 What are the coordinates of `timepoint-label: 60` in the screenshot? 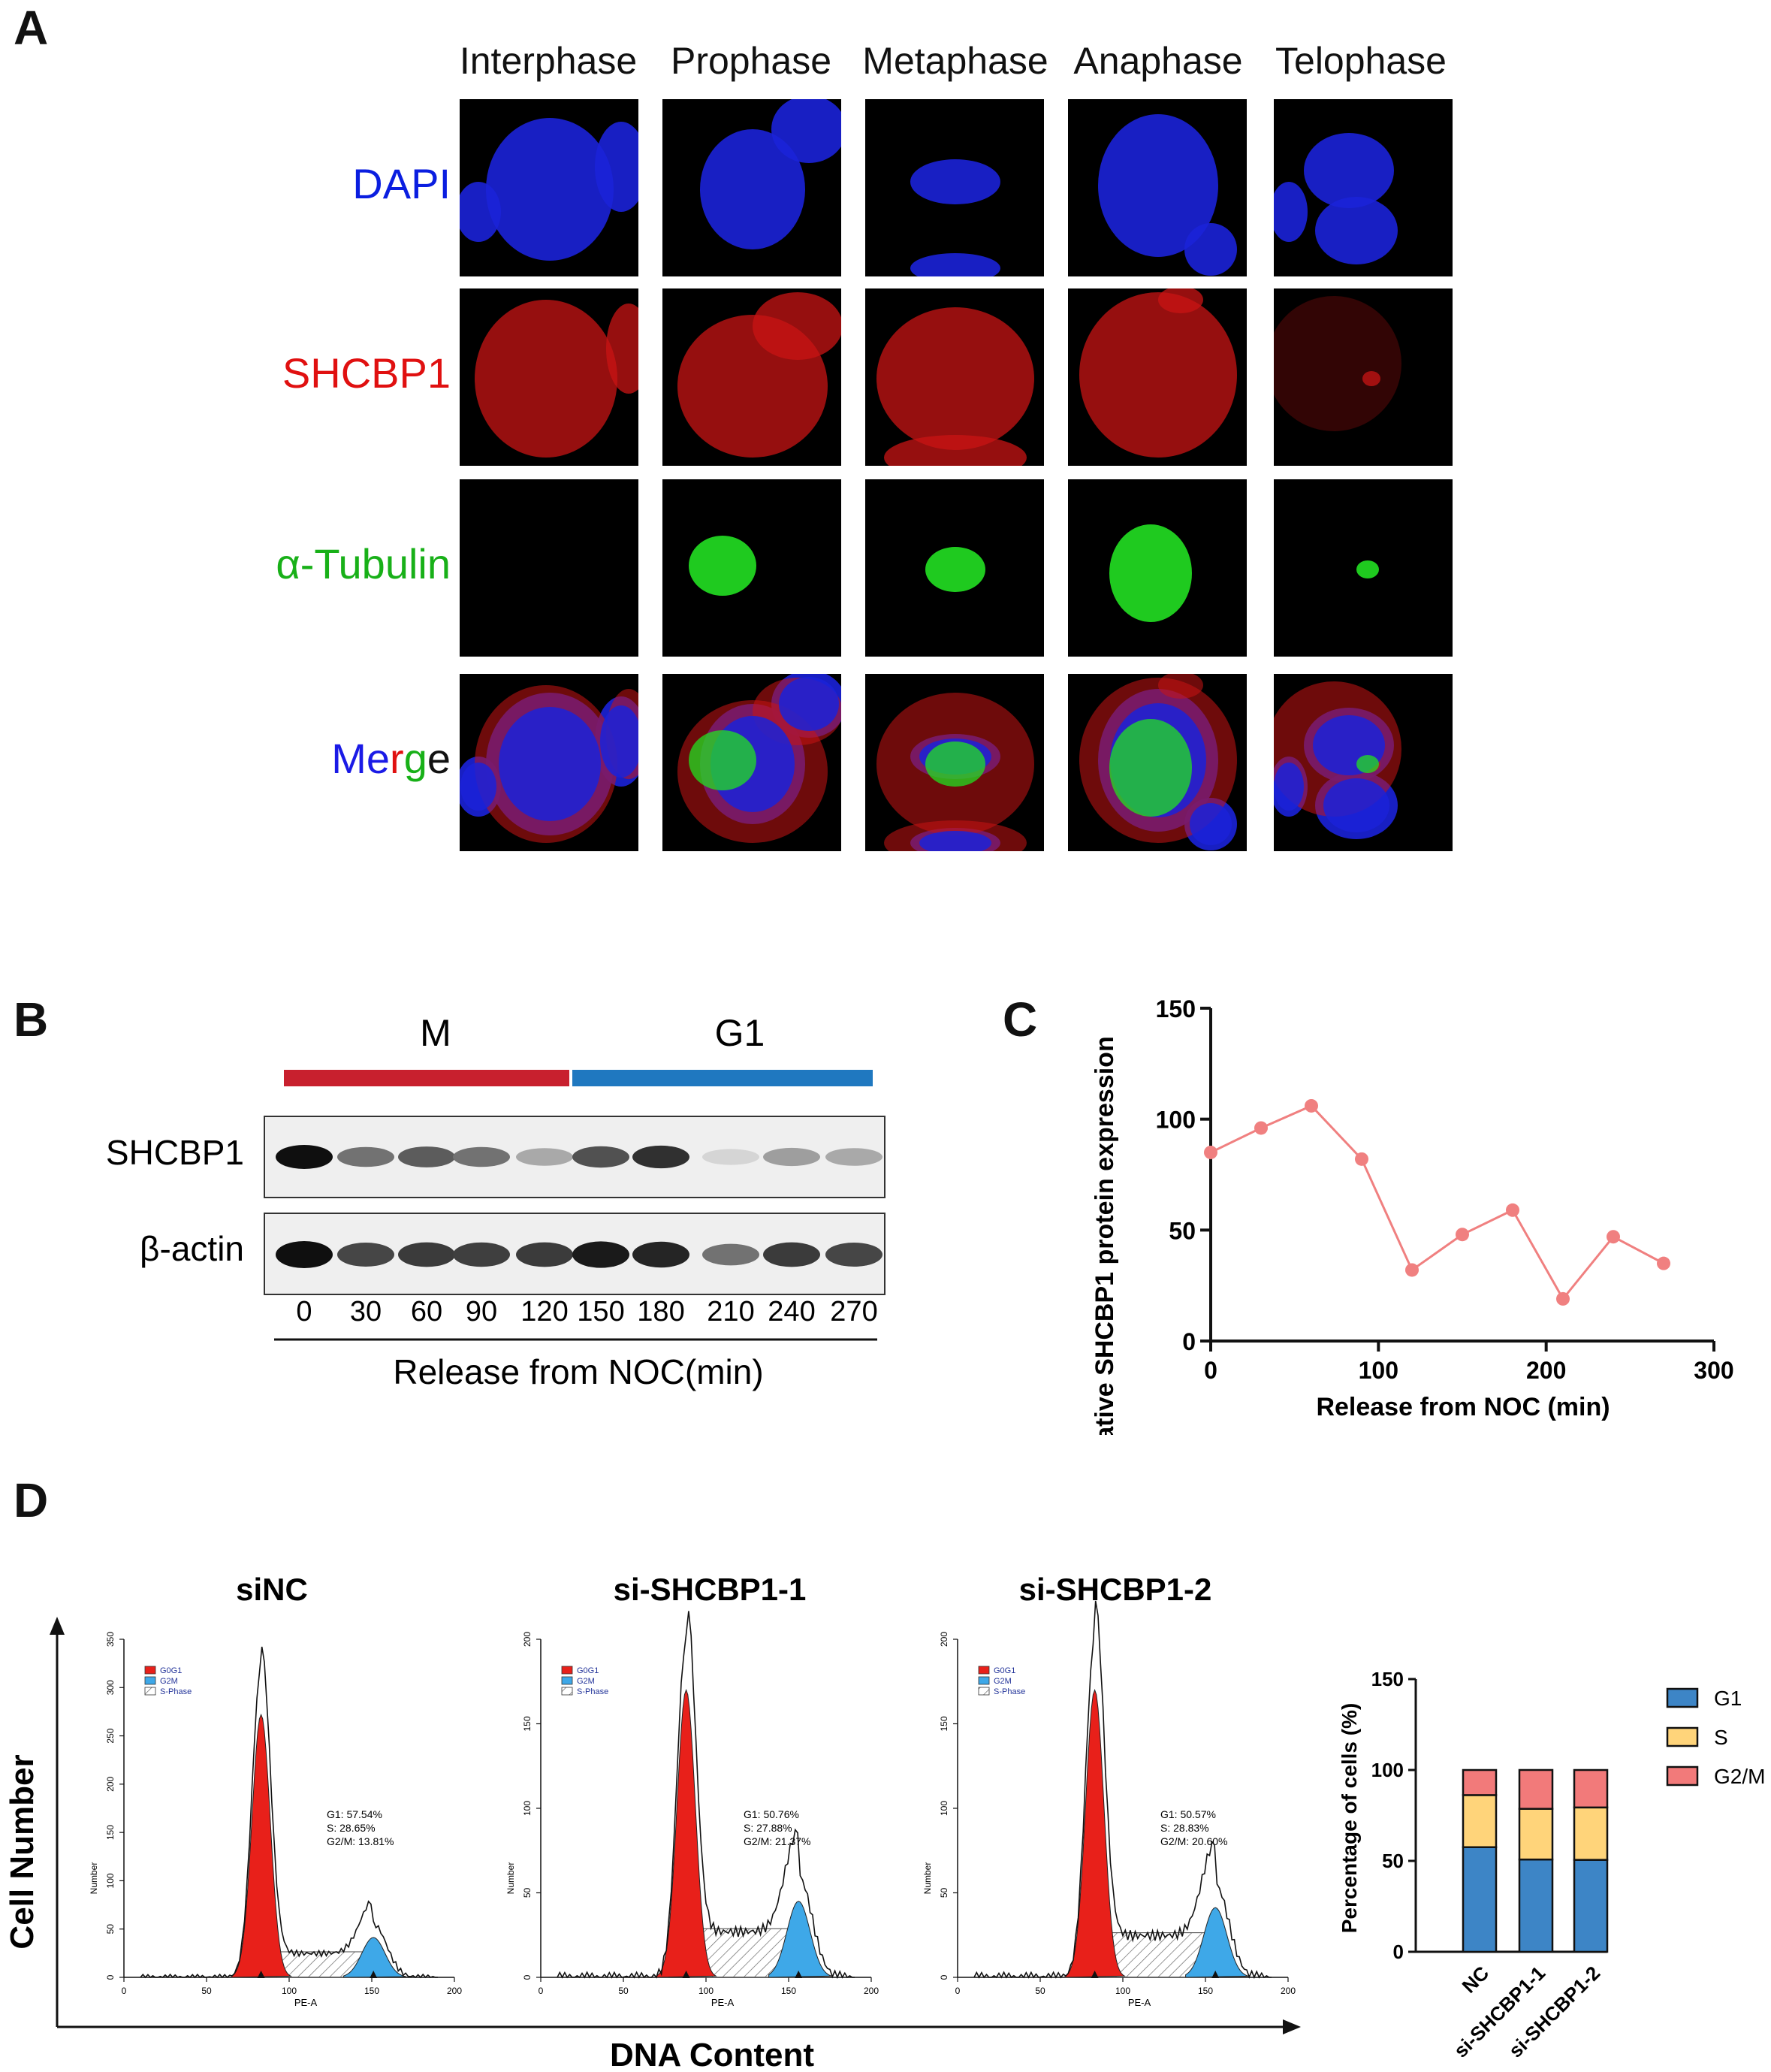 It's located at (427, 1312).